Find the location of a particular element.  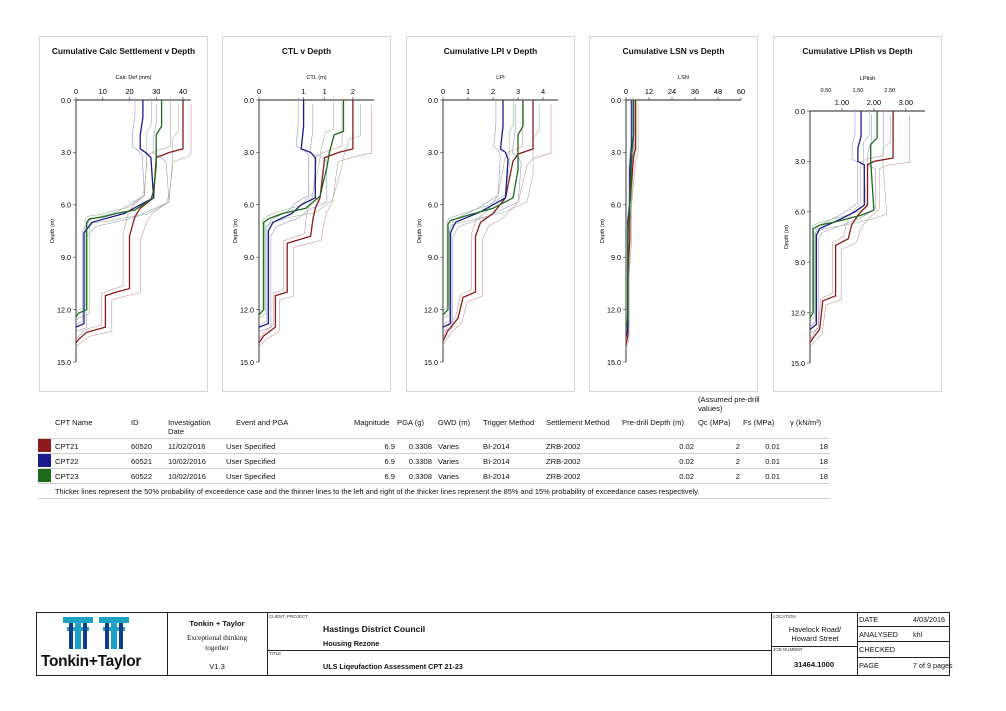

chart-ctl: CTL (m) 0 1 1 2 0.0 3.0 6.0 9.0 12.0 15.0 Depth (m) is located at coordinates (303, 221).